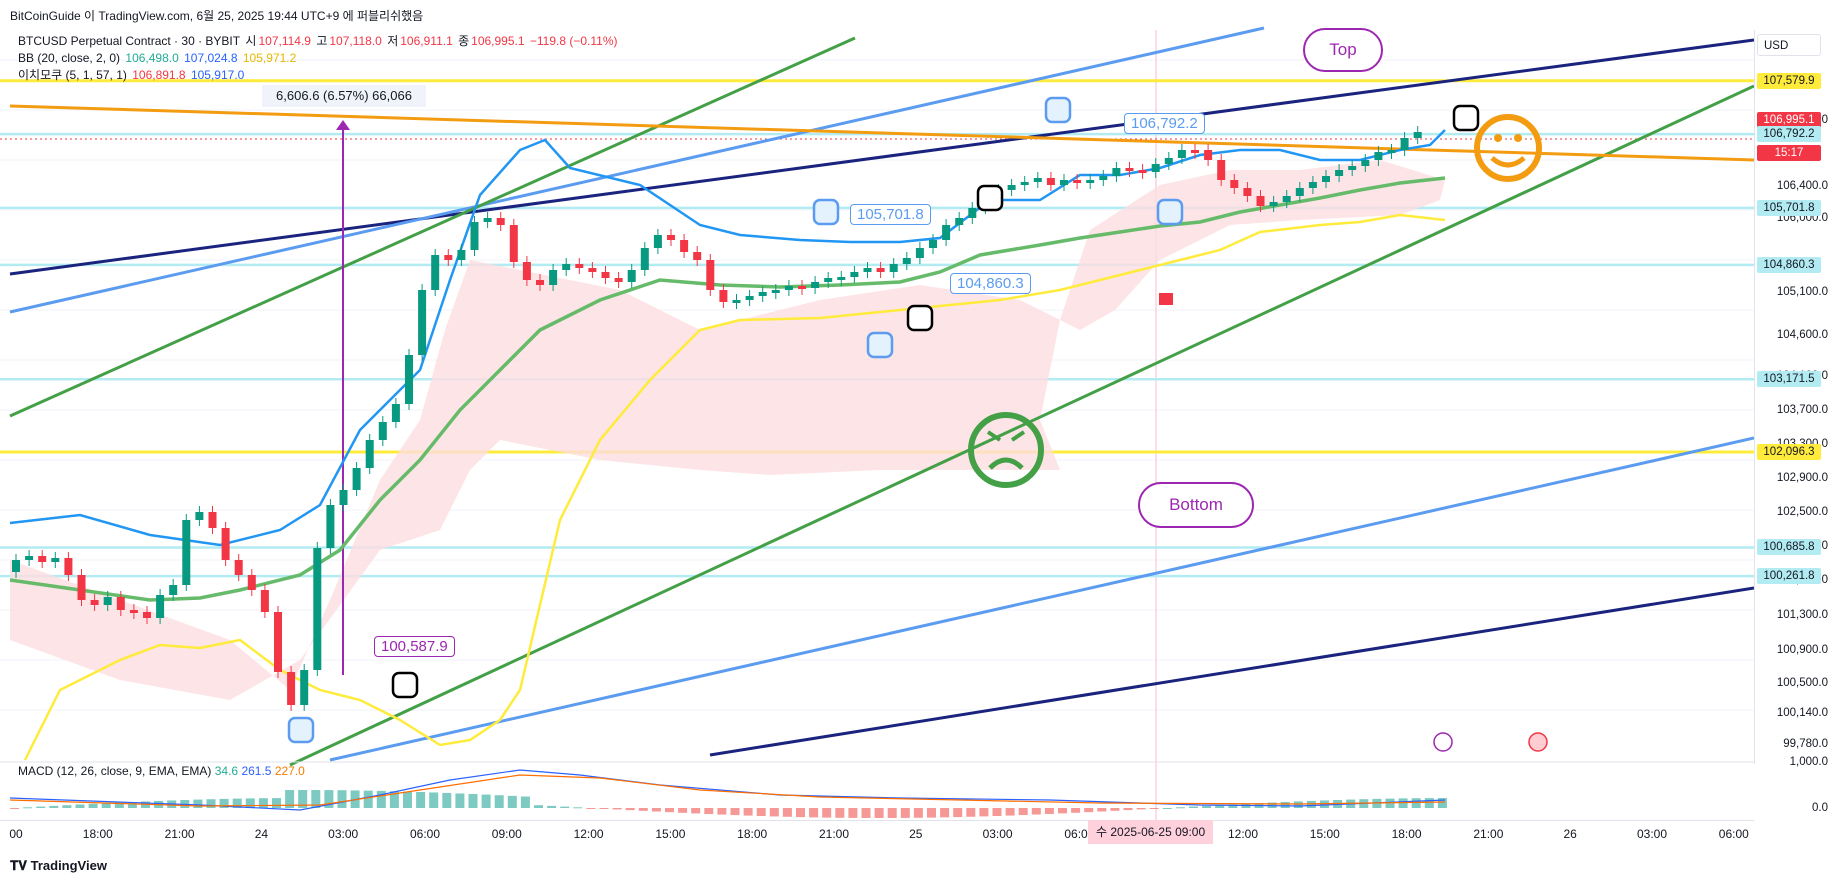  I want to click on price-axis-label: 100,685.8, so click(1789, 547).